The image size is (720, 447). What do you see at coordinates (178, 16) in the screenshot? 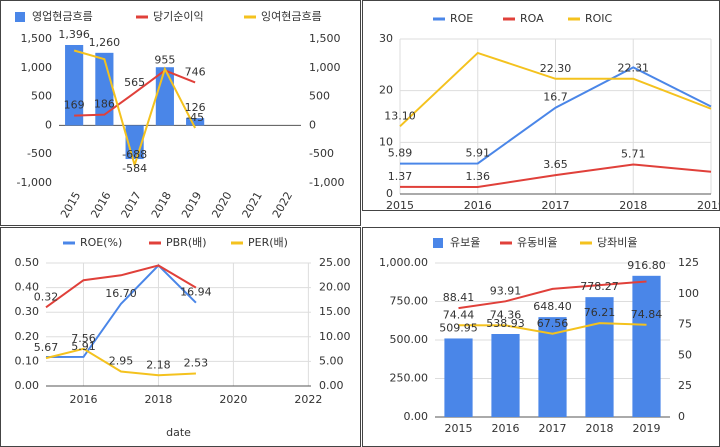
I see `legend-label: 당기순이익` at bounding box center [178, 16].